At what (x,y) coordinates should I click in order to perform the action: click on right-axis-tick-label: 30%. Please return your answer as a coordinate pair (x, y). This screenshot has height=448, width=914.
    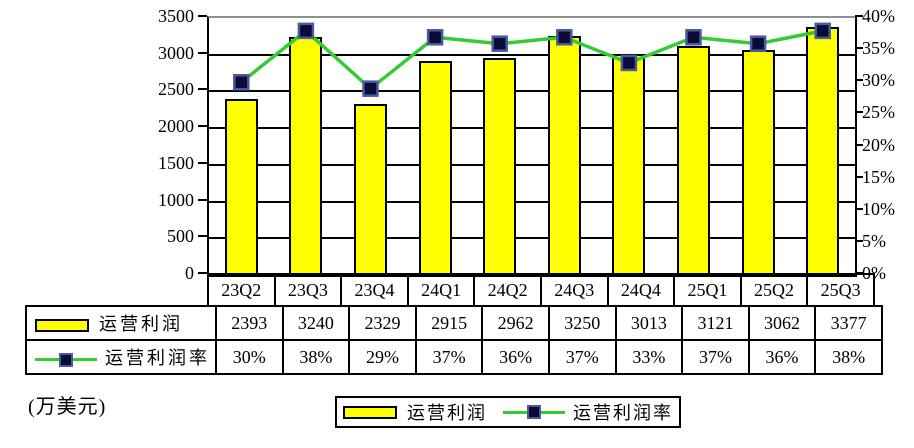
    Looking at the image, I should click on (878, 80).